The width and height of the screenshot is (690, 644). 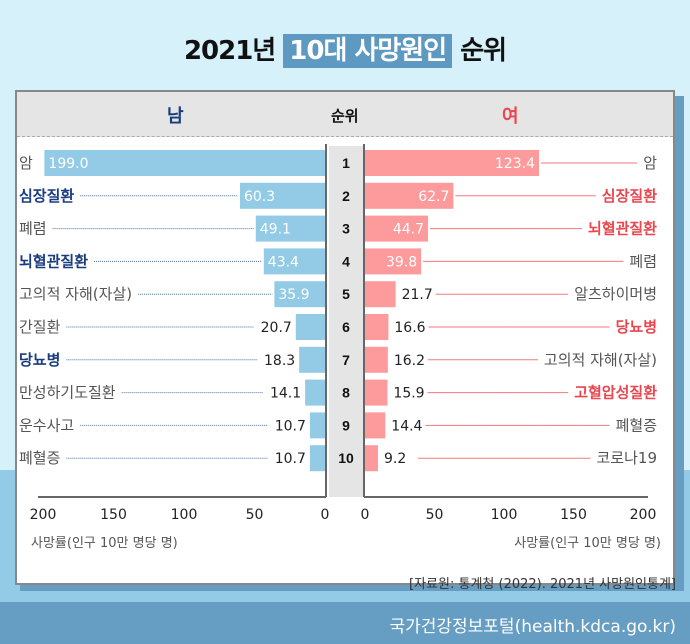 I want to click on female-category-label: 알츠하이머병, so click(x=615, y=294).